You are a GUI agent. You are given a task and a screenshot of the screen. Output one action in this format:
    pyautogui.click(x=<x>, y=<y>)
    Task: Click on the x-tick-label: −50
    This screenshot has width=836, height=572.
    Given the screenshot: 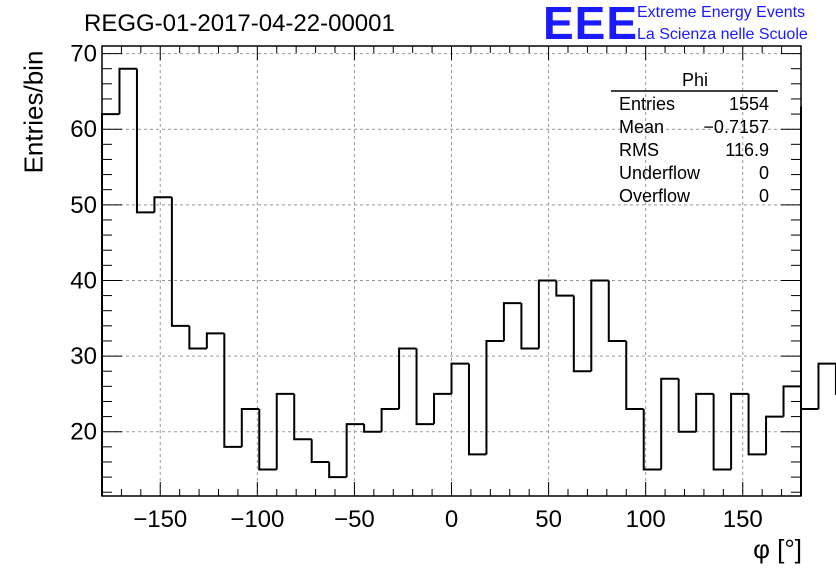 What is the action you would take?
    pyautogui.click(x=354, y=519)
    